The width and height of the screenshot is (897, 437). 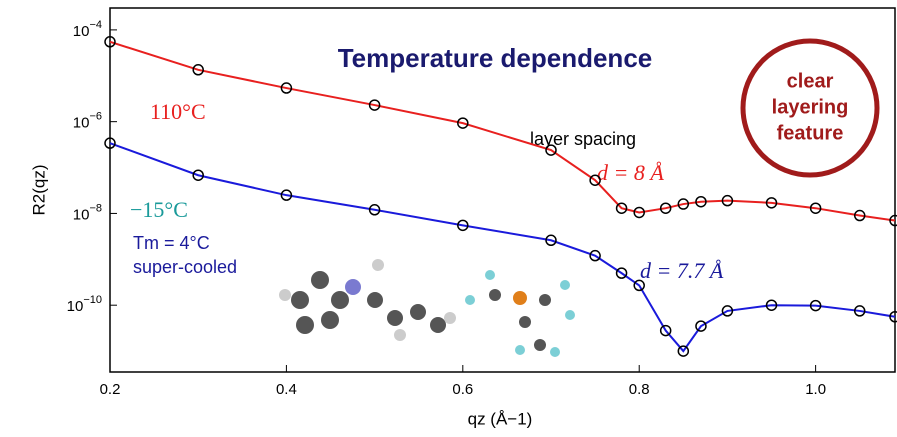 I want to click on x-tick-label: 0.6, so click(x=462, y=389).